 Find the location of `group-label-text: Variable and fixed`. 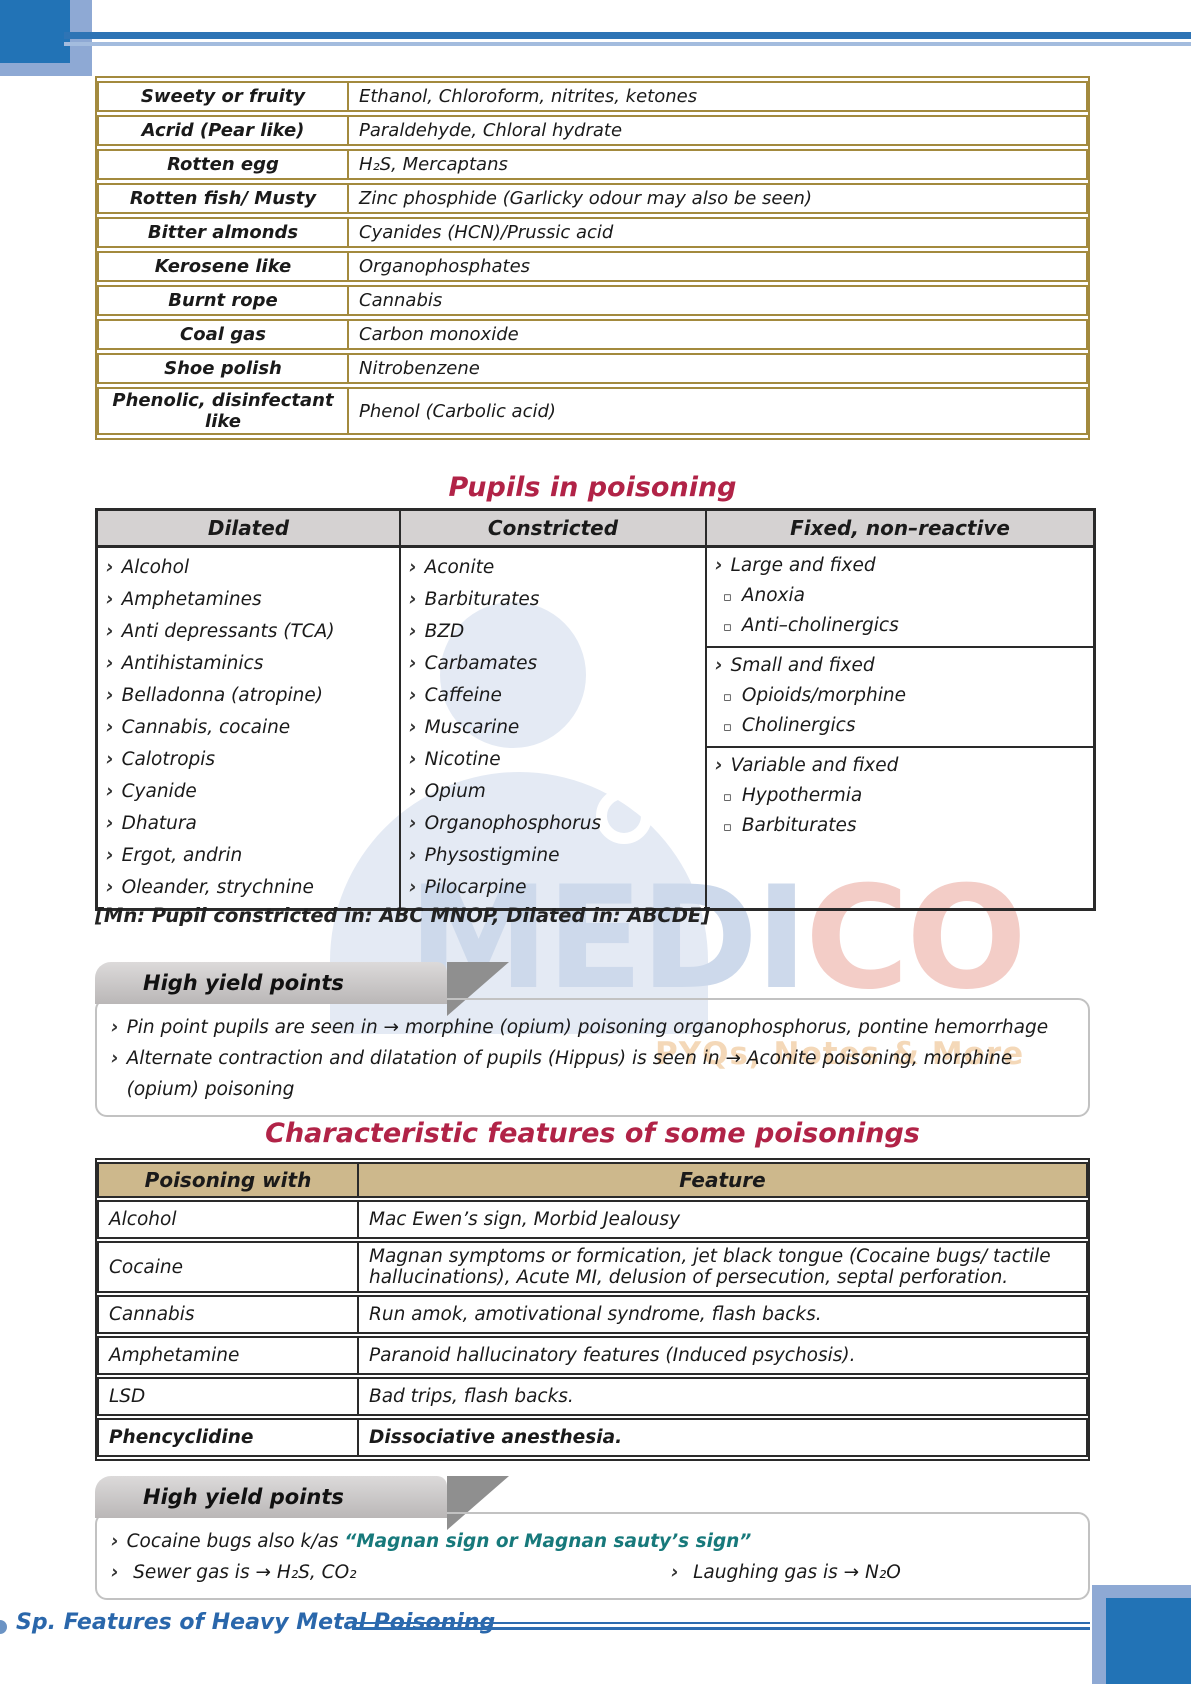

group-label-text: Variable and fixed is located at coordinates (814, 765).